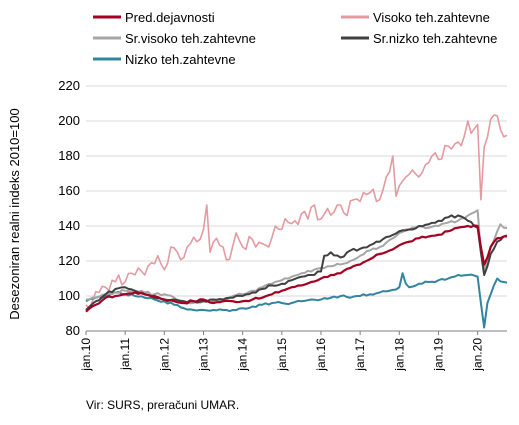 This screenshot has height=425, width=519. Describe the element at coordinates (360, 355) in the screenshot. I see `x-tick-label: jan.17` at that location.